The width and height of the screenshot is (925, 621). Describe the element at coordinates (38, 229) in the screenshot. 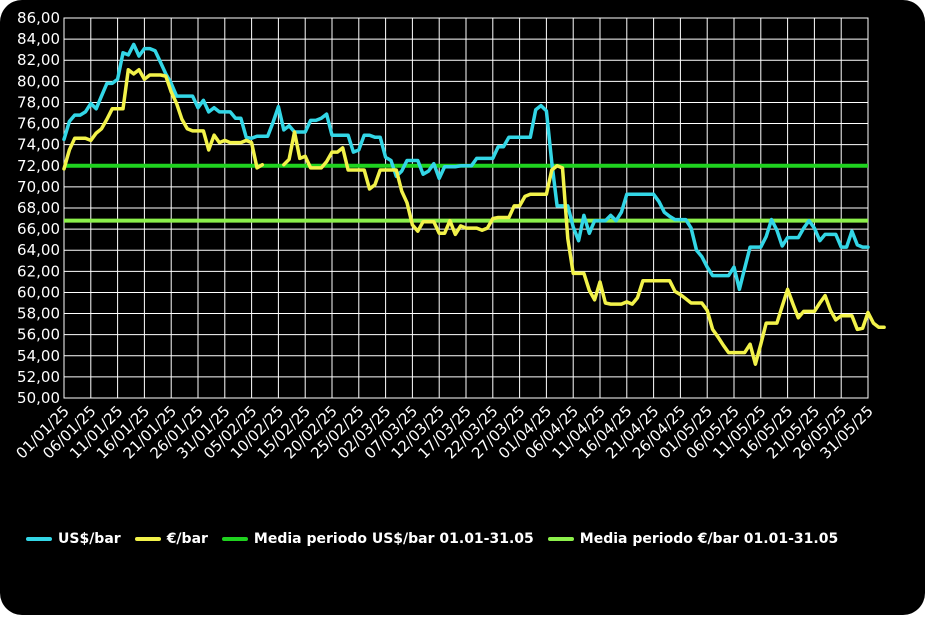

I see `y-tick-label: 66,00` at that location.